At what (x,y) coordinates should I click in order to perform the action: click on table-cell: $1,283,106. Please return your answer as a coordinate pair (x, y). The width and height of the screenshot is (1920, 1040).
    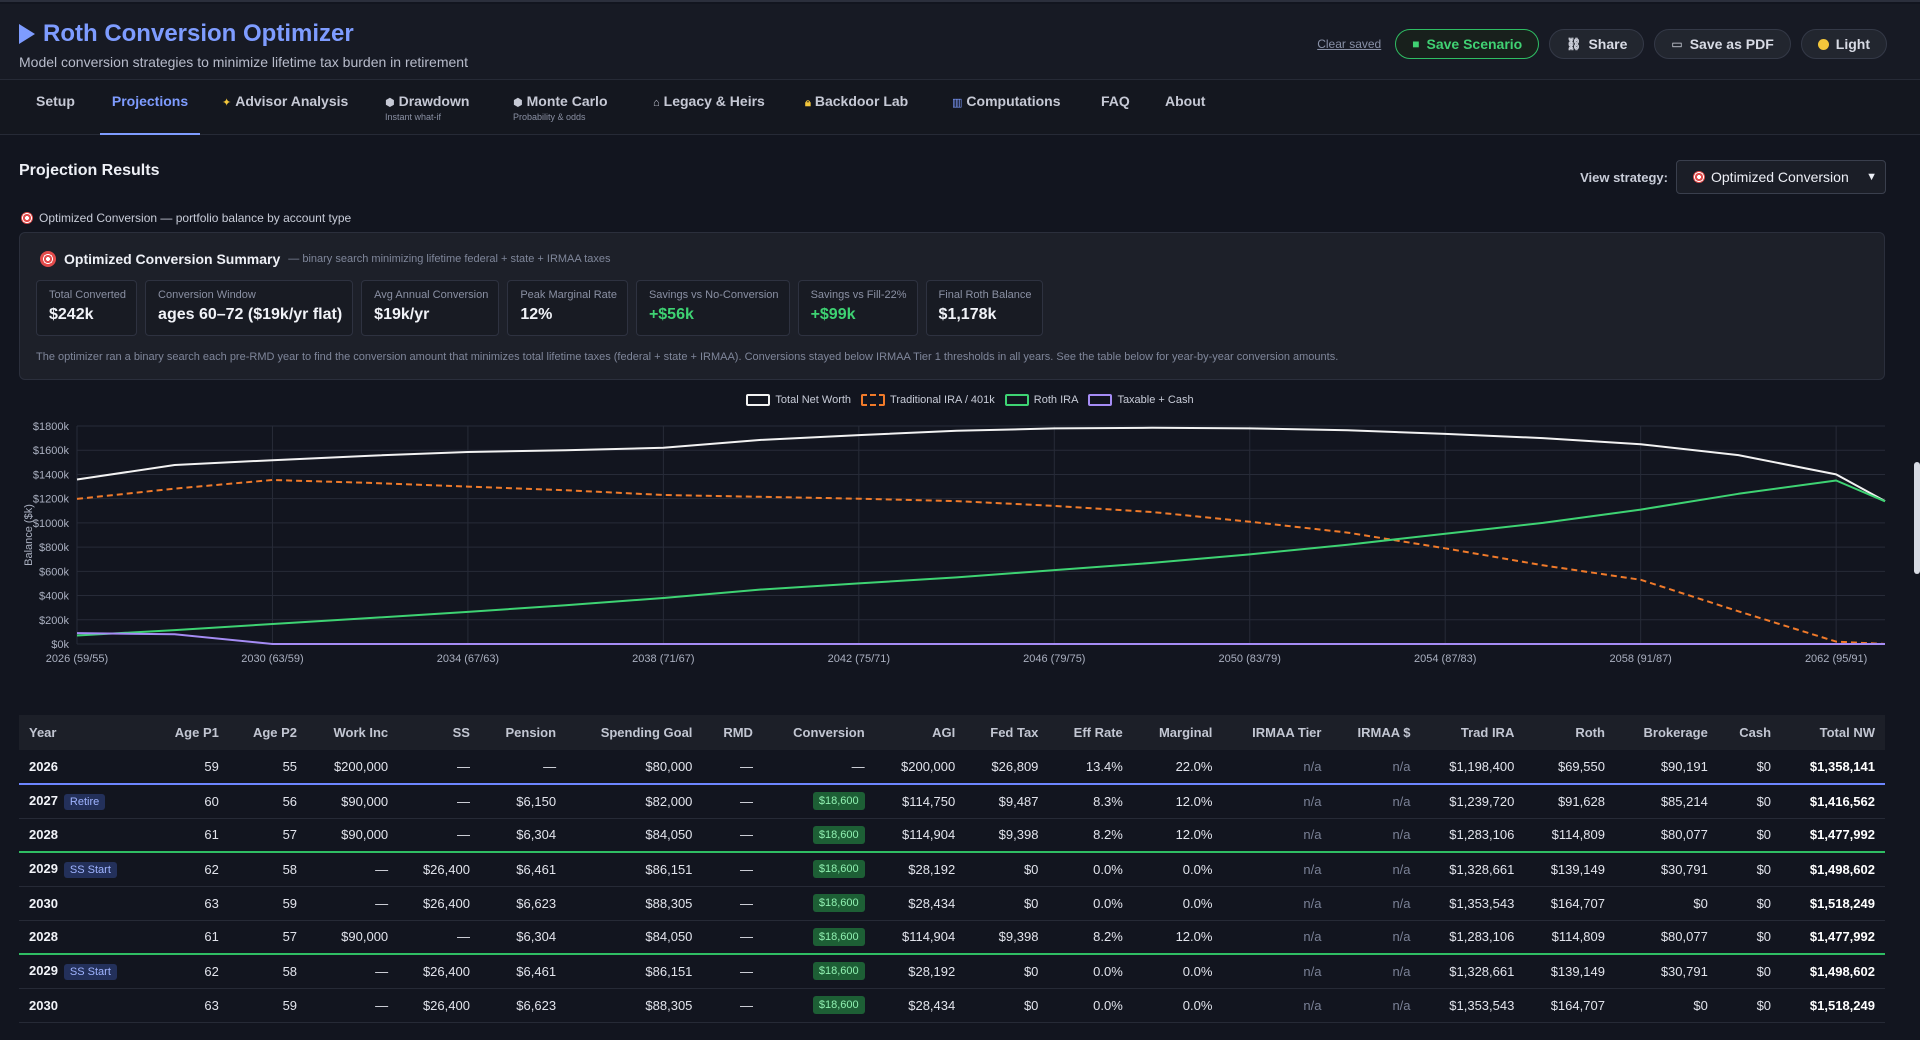
    Looking at the image, I should click on (1472, 835).